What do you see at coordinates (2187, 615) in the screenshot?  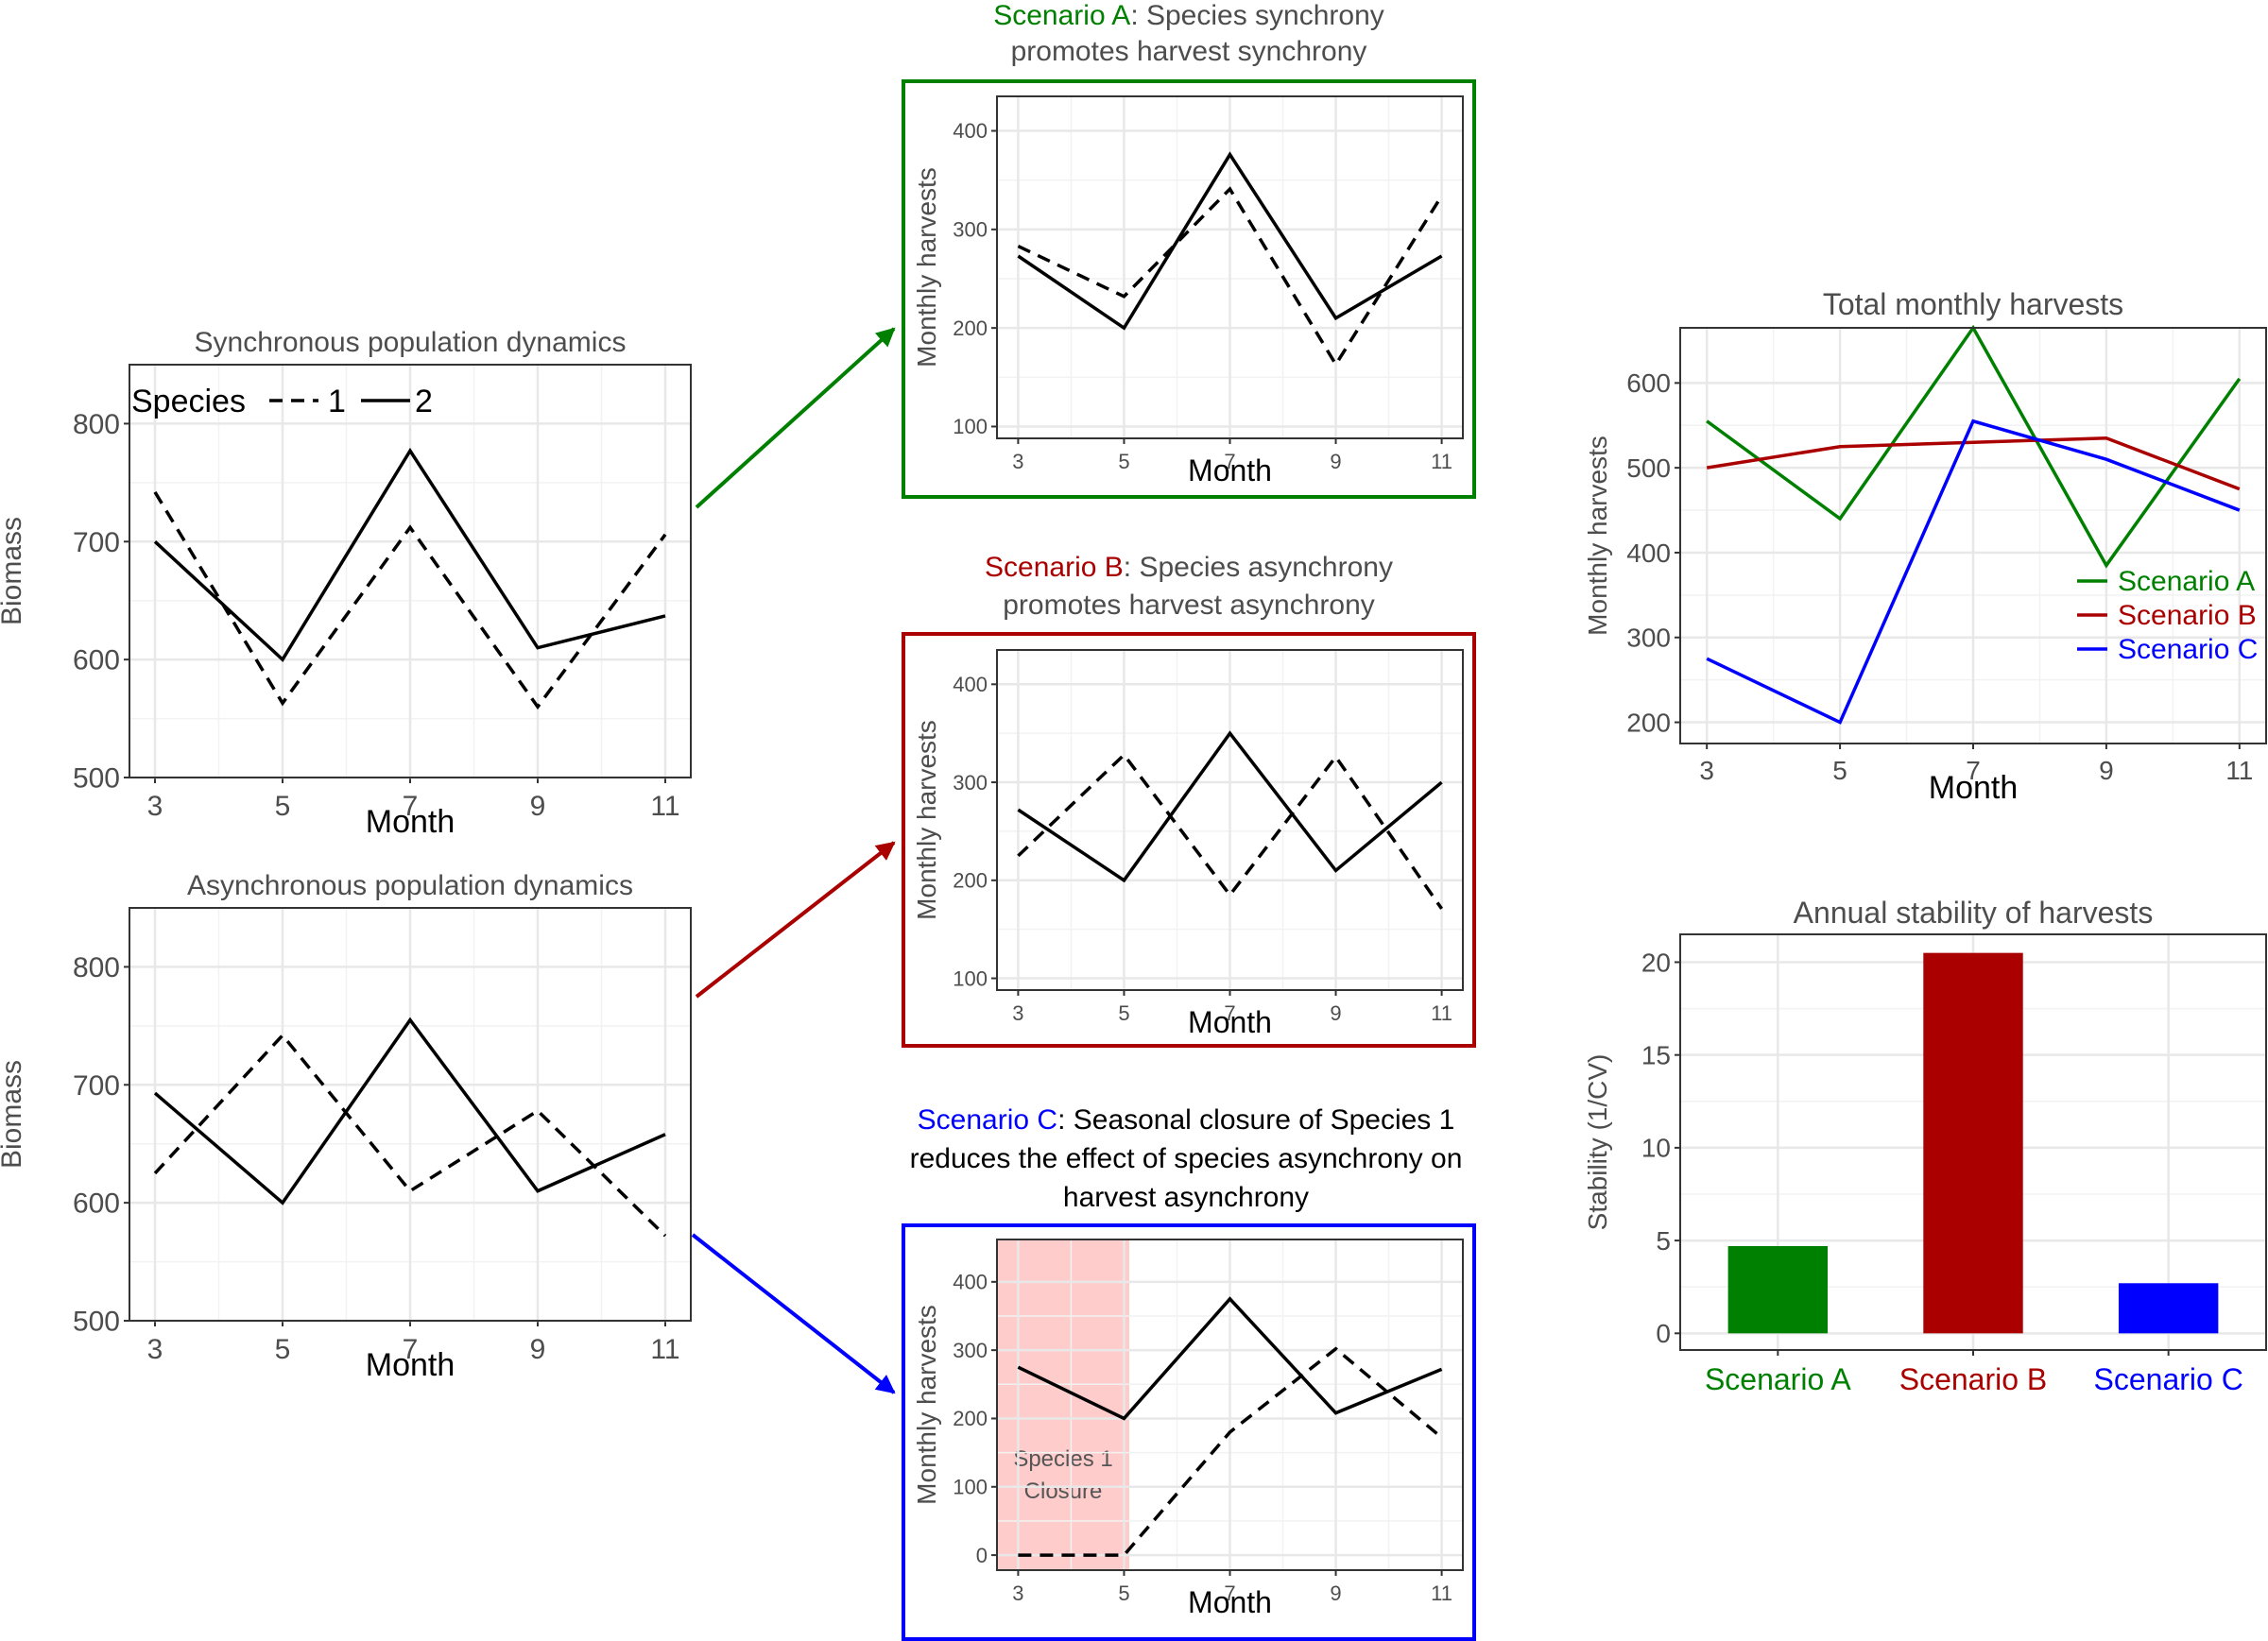 I see `legend-label-scenario-b: Scenario B` at bounding box center [2187, 615].